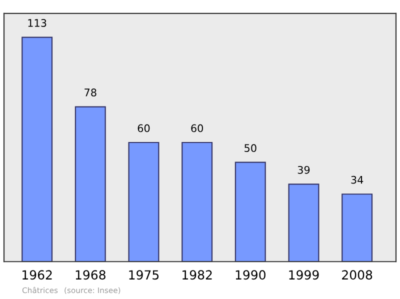 Image resolution: width=400 pixels, height=299 pixels. Describe the element at coordinates (304, 275) in the screenshot. I see `x-tick-label: 1999` at that location.